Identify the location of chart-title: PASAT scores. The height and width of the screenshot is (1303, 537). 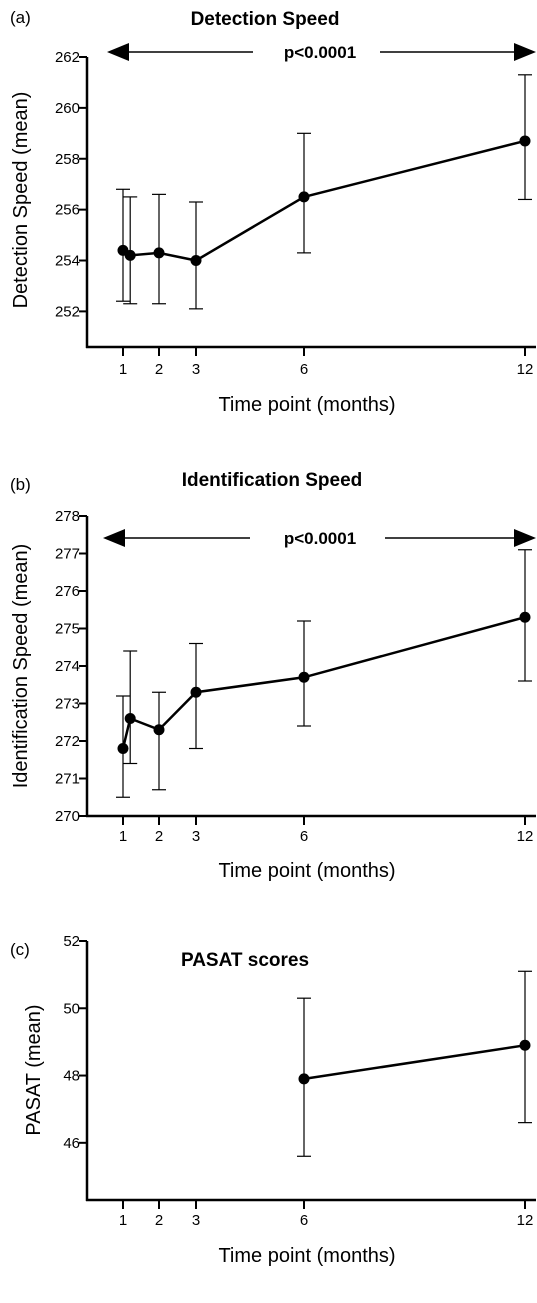
(245, 960).